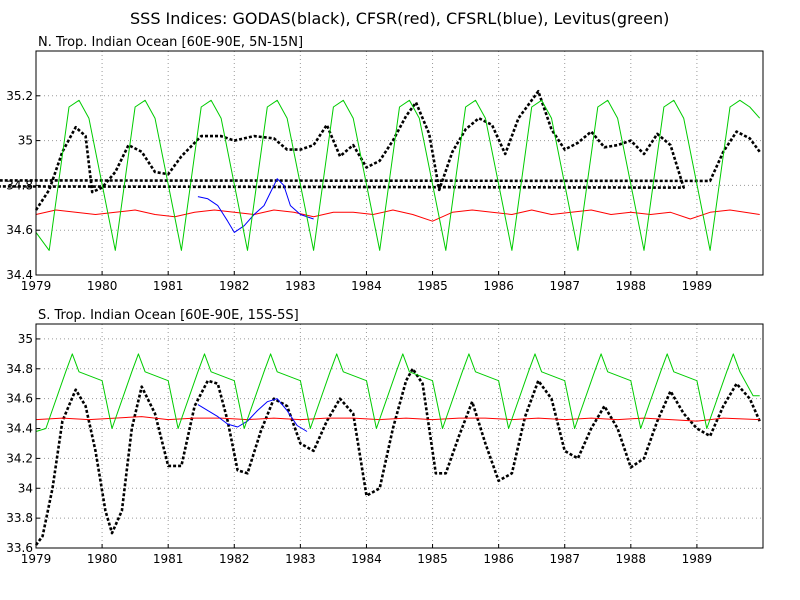 The height and width of the screenshot is (600, 800). What do you see at coordinates (19, 458) in the screenshot?
I see `y-tick-label: 34.2` at bounding box center [19, 458].